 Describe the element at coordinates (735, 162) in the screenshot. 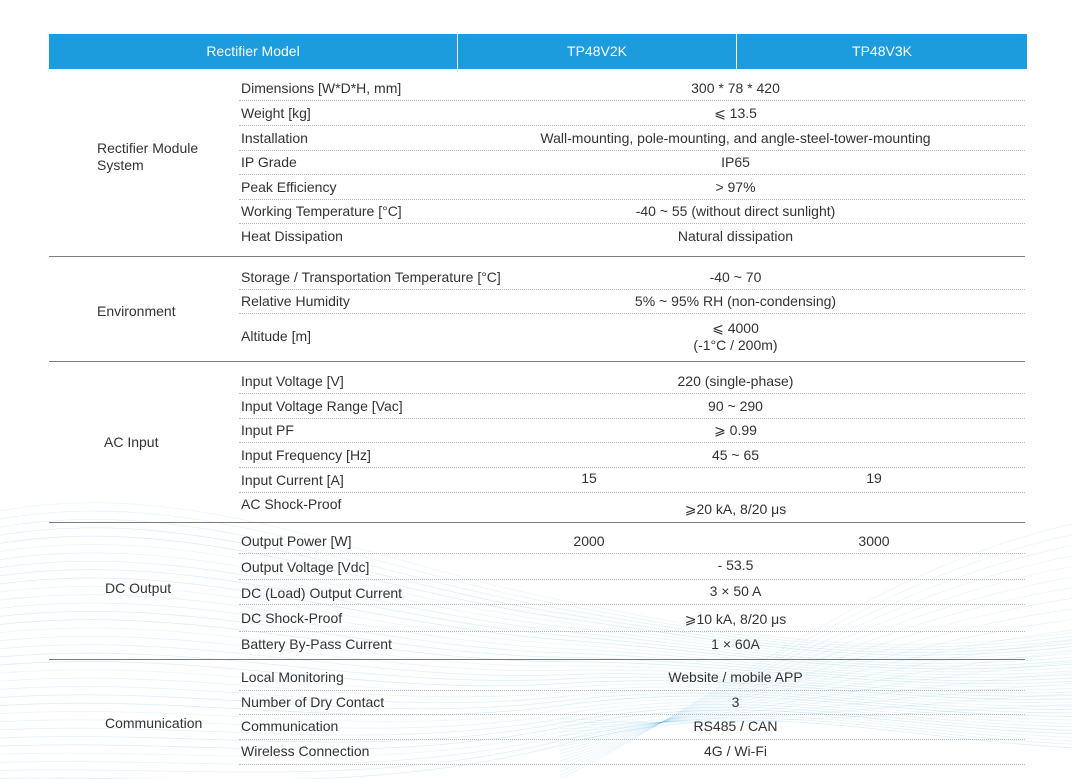

I see `value-ip-grade: IP65` at that location.